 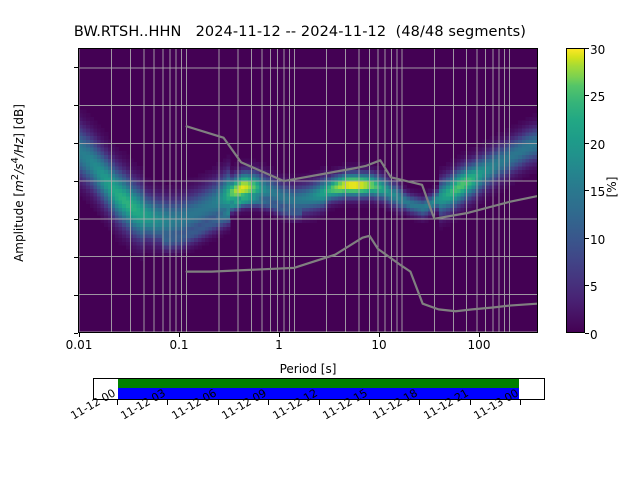 What do you see at coordinates (598, 240) in the screenshot?
I see `colorbar-tick-label: 10` at bounding box center [598, 240].